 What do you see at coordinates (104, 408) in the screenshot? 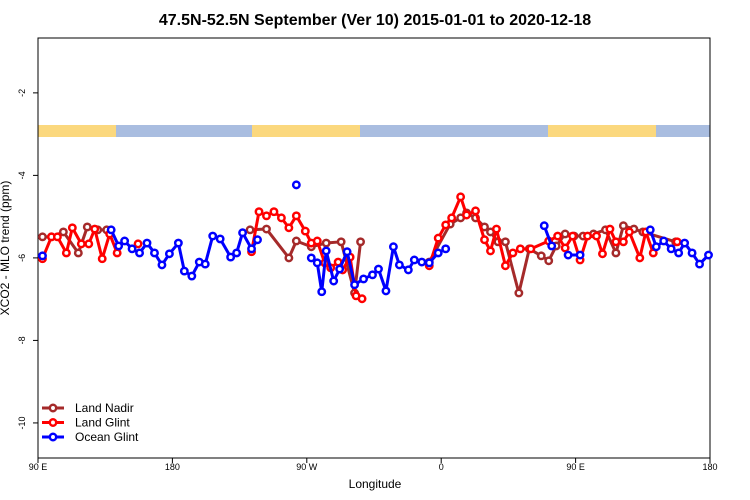
I see `legend-label: Land Nadir` at bounding box center [104, 408].